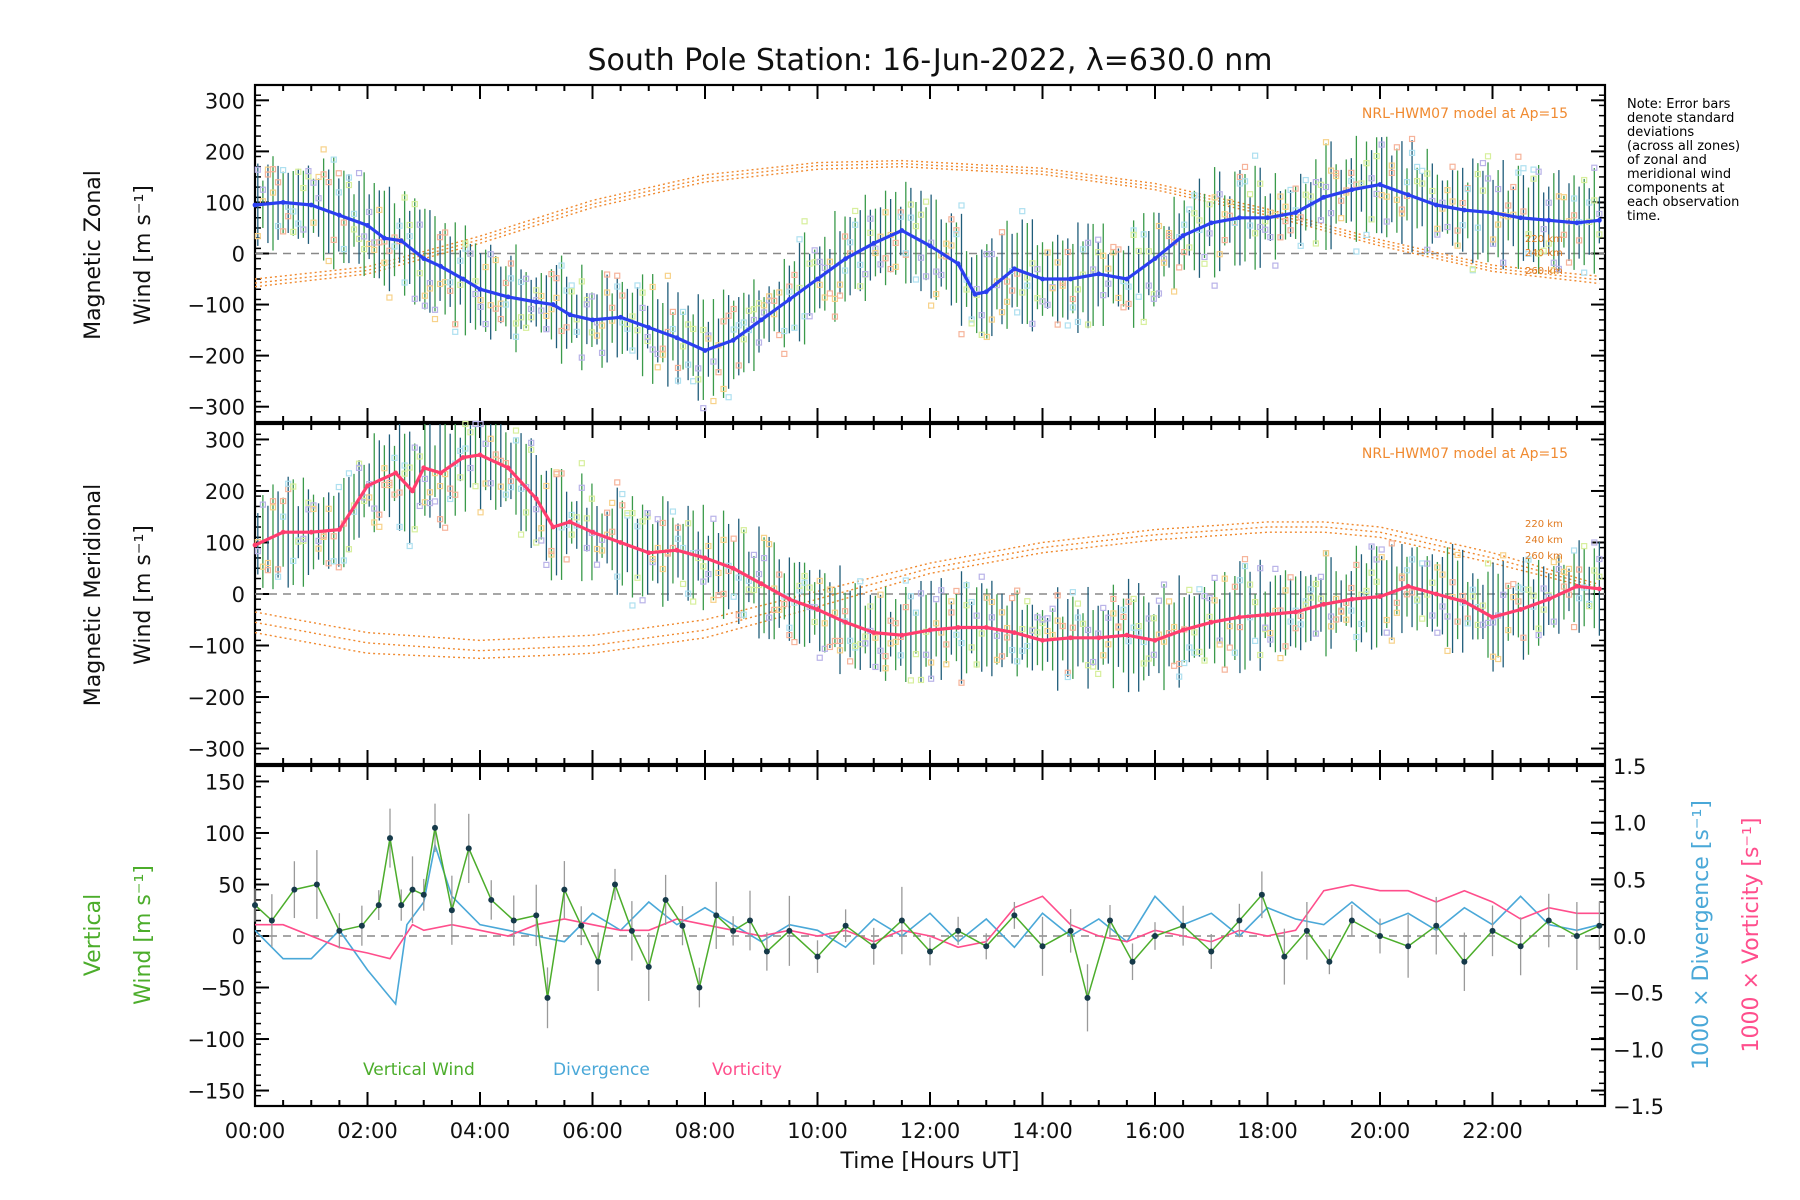 The width and height of the screenshot is (1800, 1200). I want to click on y-tick-label: −300, so click(216, 408).